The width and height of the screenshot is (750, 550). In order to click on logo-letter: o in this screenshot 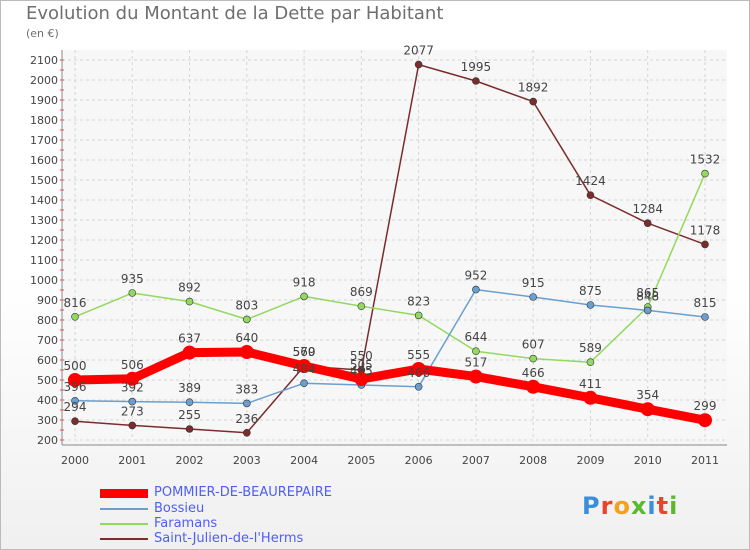, I will do `click(622, 506)`.